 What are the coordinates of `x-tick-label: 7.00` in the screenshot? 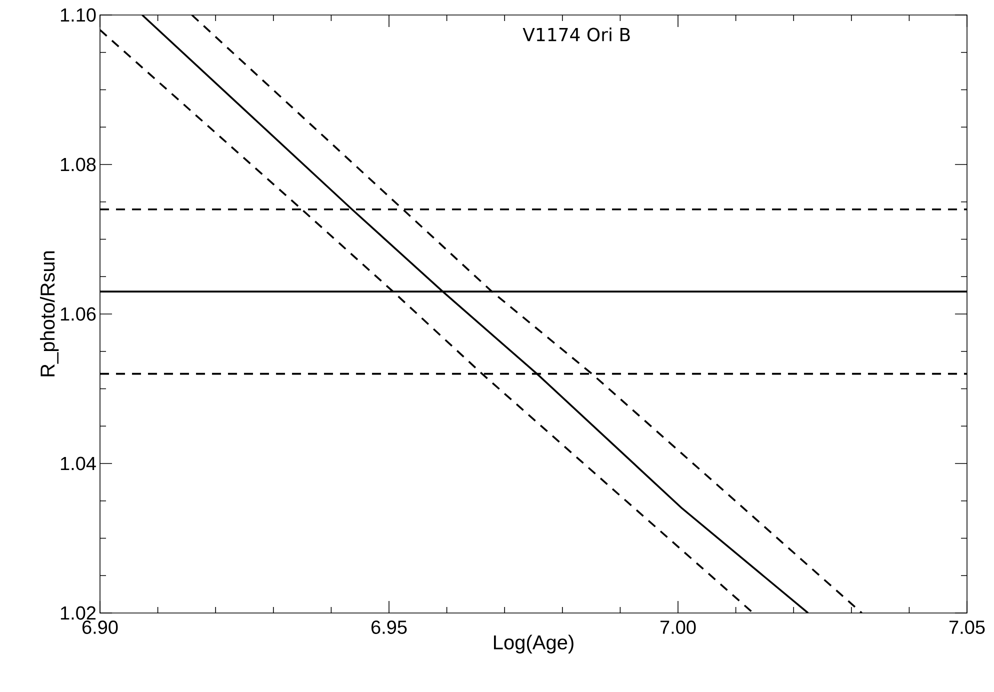 It's located at (678, 627).